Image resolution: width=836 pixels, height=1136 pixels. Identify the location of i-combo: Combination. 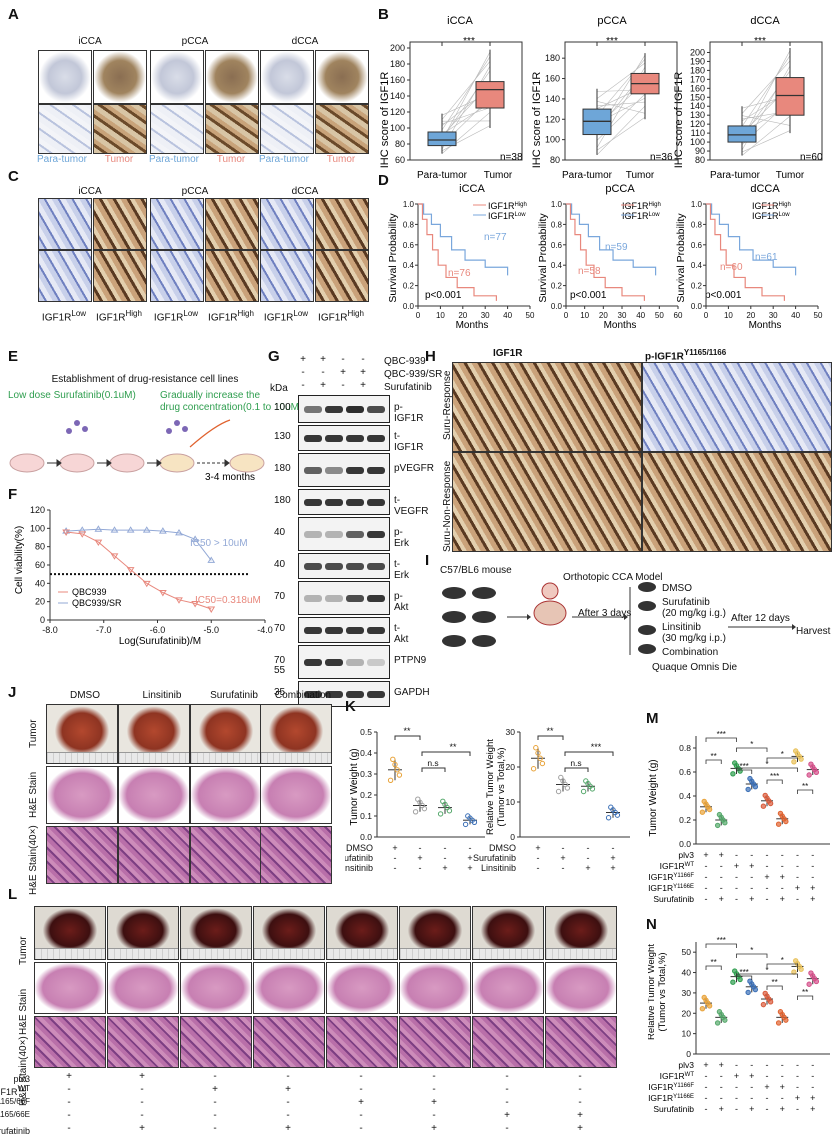
(690, 652).